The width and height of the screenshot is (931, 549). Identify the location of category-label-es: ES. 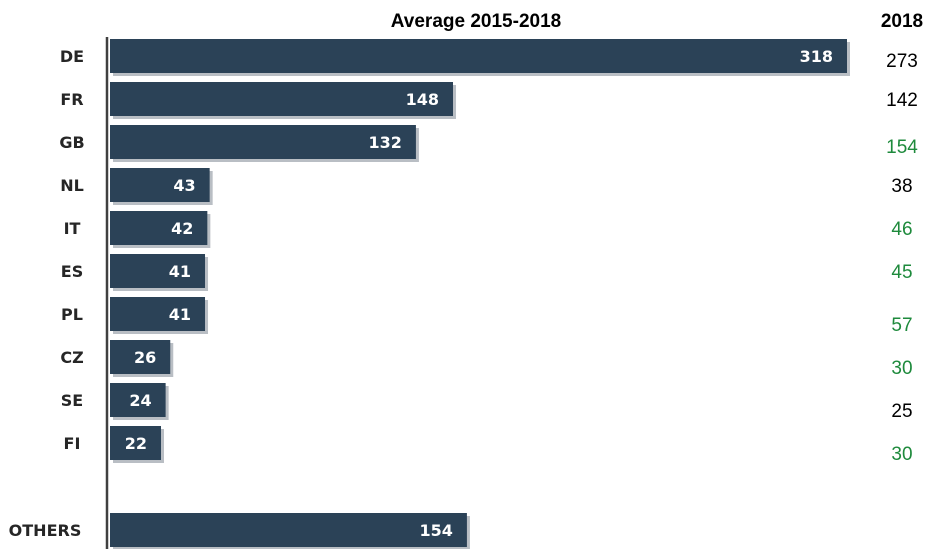
(72, 271).